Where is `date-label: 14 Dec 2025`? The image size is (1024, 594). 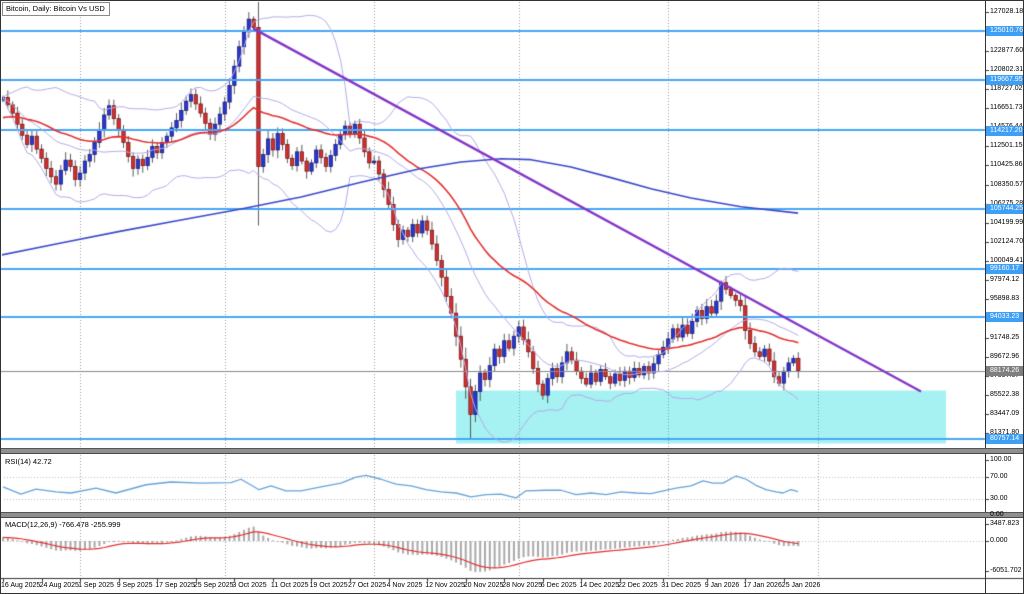 date-label: 14 Dec 2025 is located at coordinates (599, 585).